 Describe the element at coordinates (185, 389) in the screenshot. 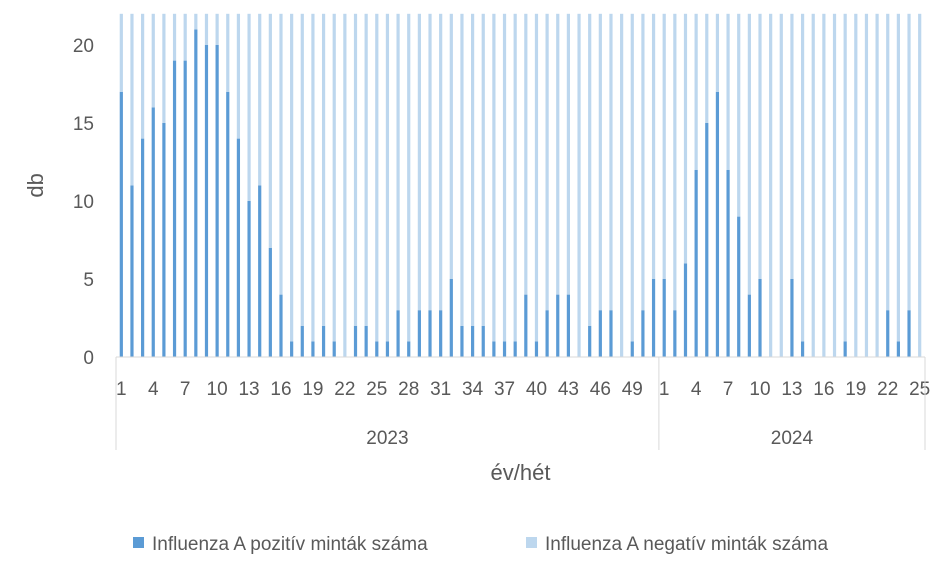

I see `x-tick-label: 7` at that location.